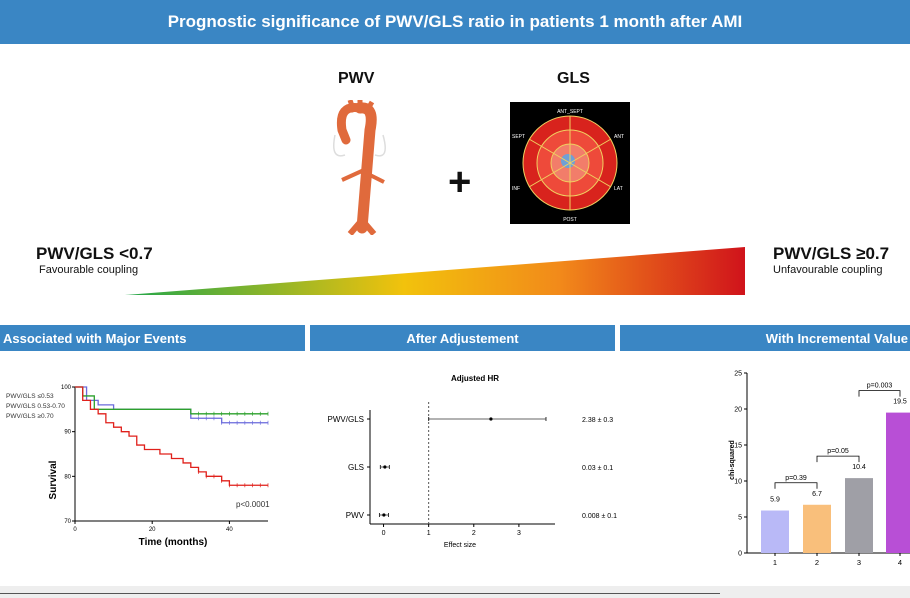  Describe the element at coordinates (53, 479) in the screenshot. I see `km-y-axis-label: Survival` at that location.